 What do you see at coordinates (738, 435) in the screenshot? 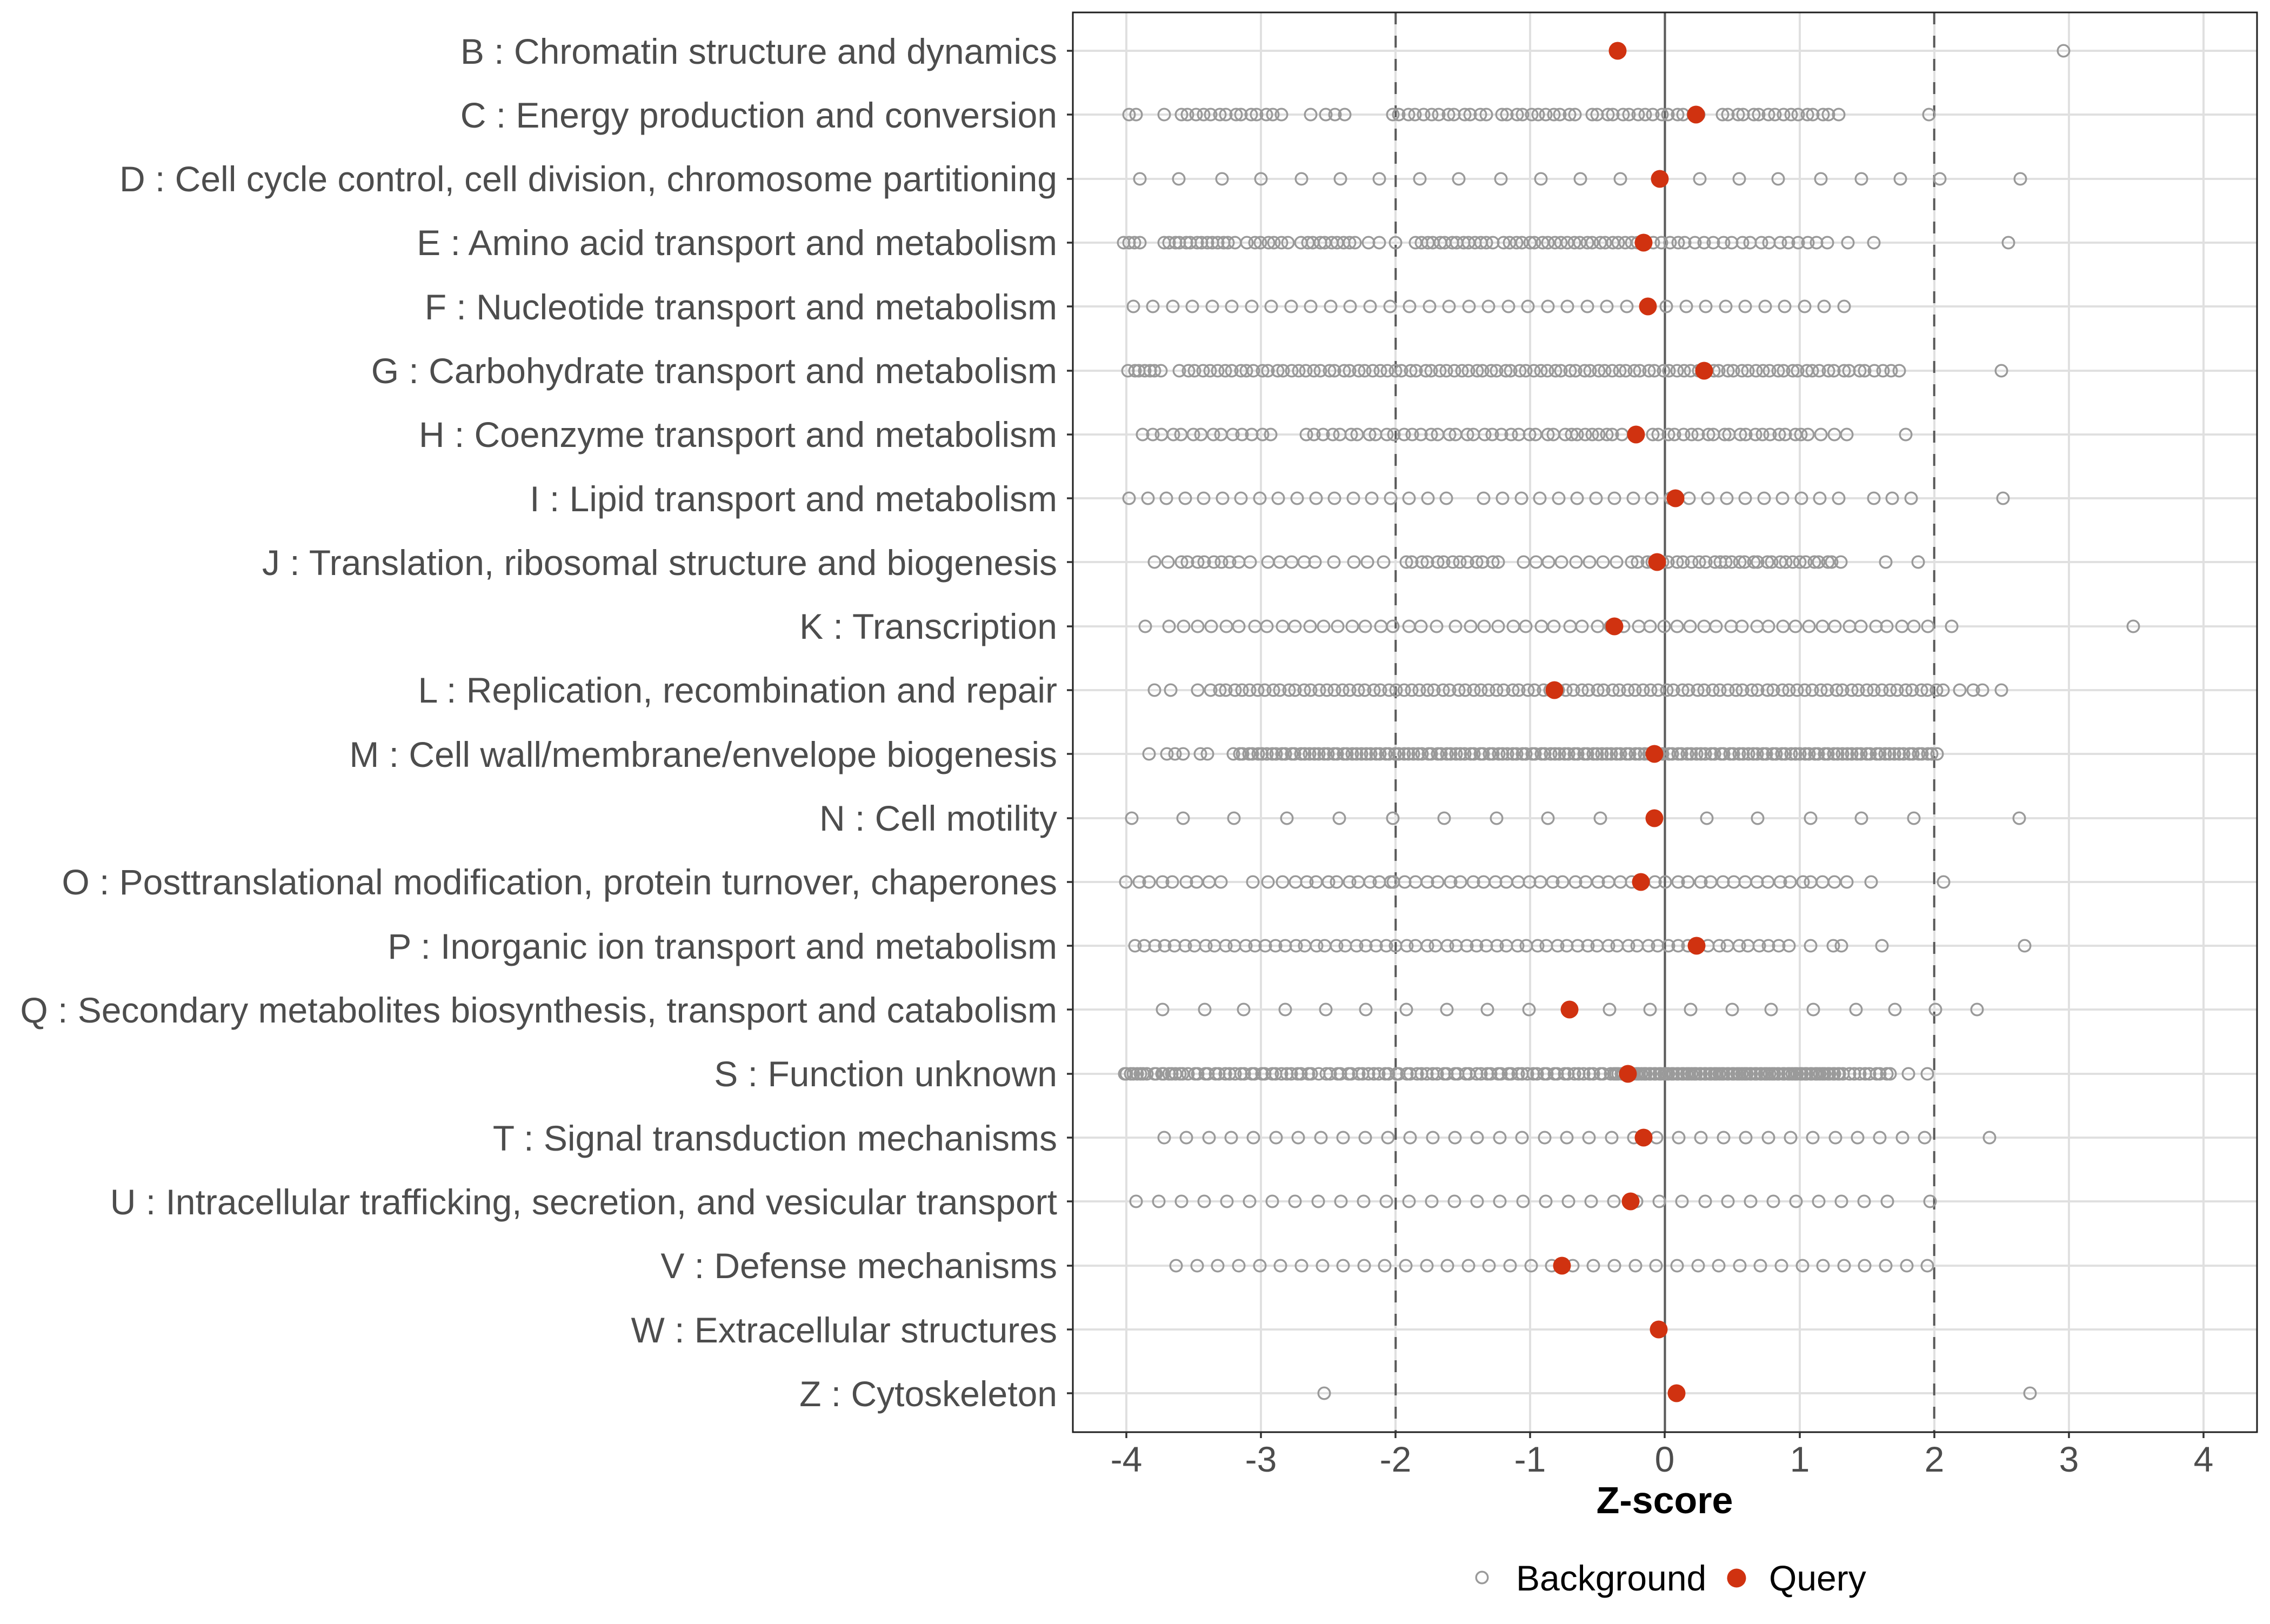
I see `svg-text:H : Coenzyme transport and met: H : Coenzyme transport and metabolism` at bounding box center [738, 435].